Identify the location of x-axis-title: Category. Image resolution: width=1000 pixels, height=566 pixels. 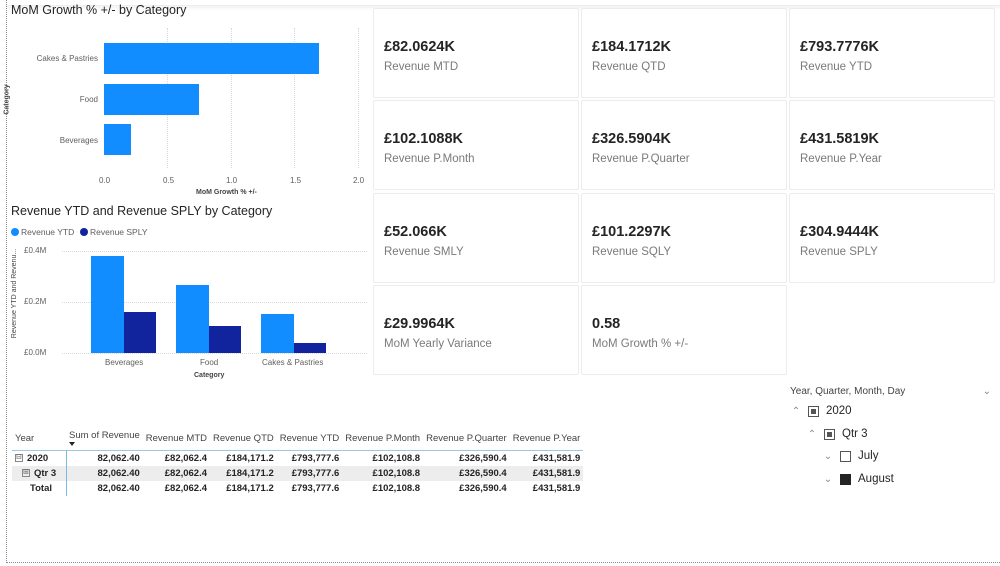
(209, 375).